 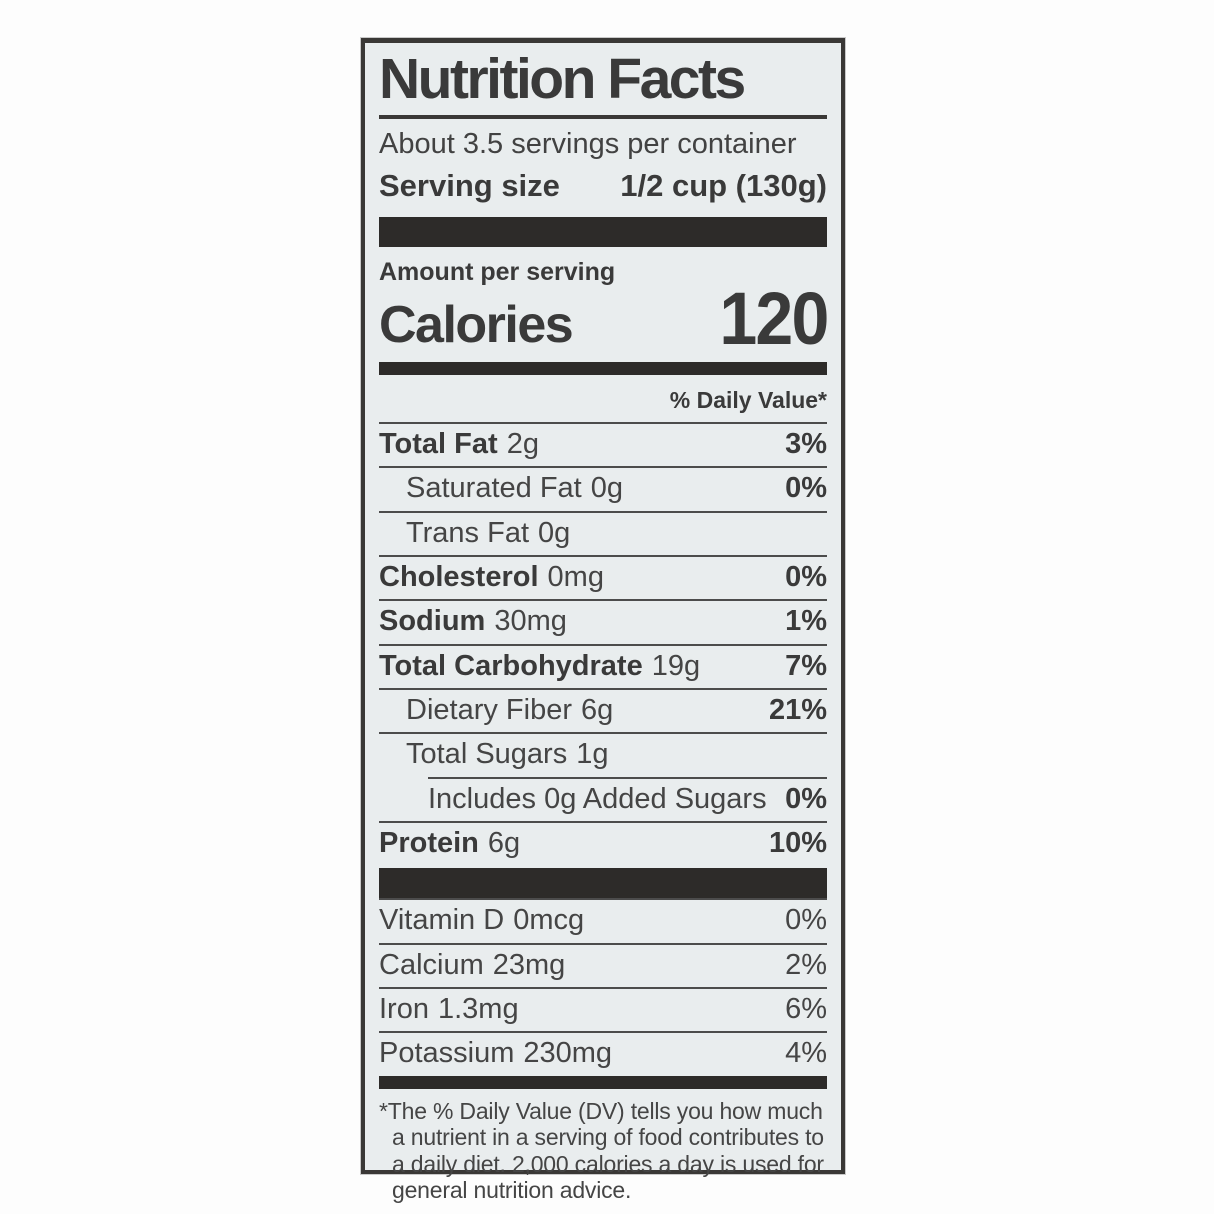 What do you see at coordinates (476, 325) in the screenshot?
I see `calories-label: Calories` at bounding box center [476, 325].